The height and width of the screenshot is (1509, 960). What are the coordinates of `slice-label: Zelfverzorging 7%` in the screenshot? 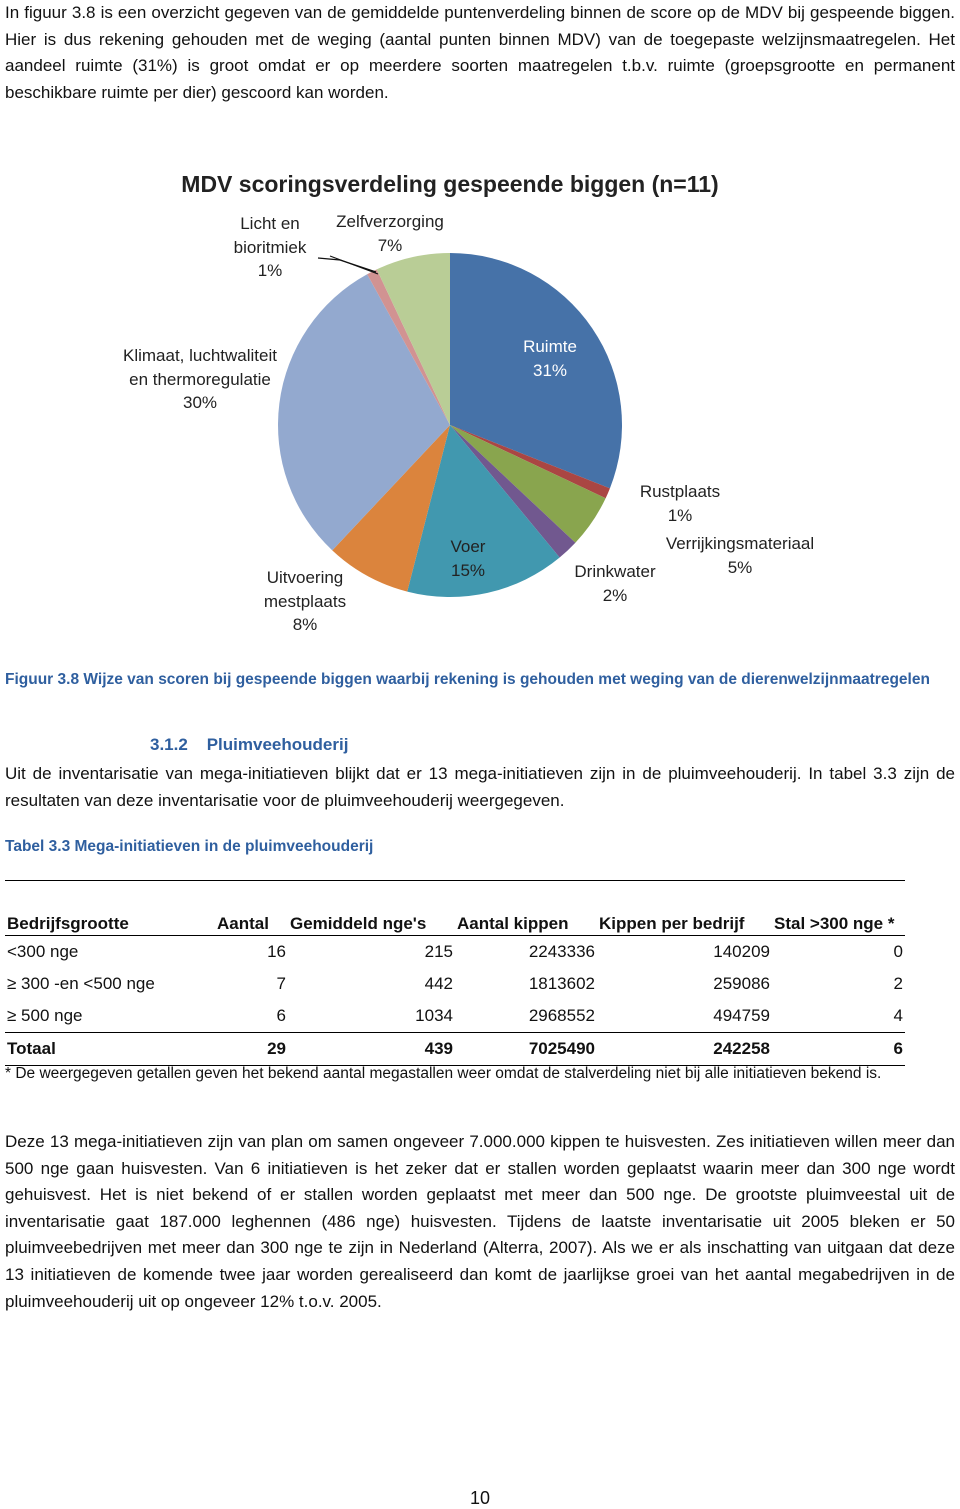 It's located at (390, 233).